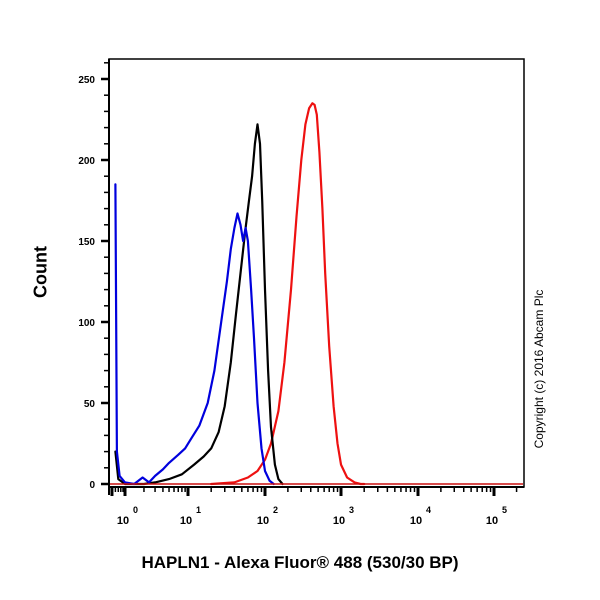 Image resolution: width=600 pixels, height=600 pixels. Describe the element at coordinates (86, 161) in the screenshot. I see `y-tick-label: 200` at that location.